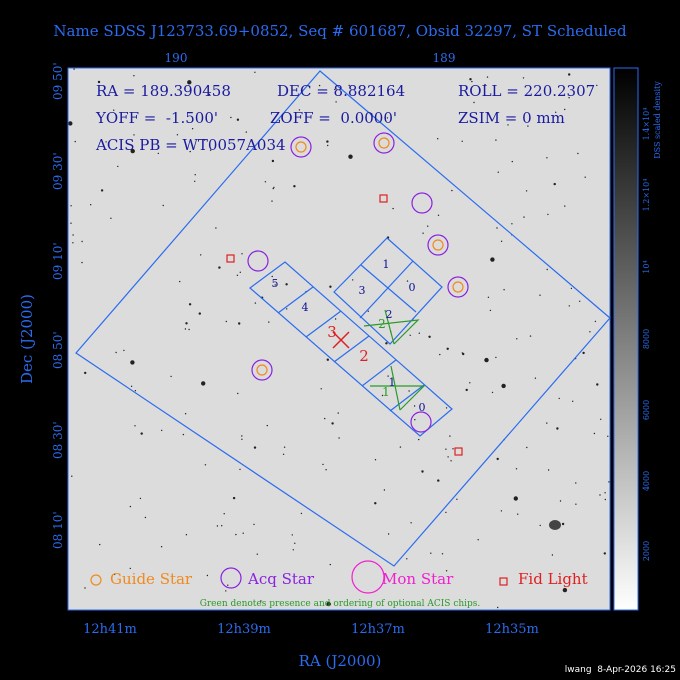  I want to click on colorbar-tick-label: 2000, so click(646, 551).